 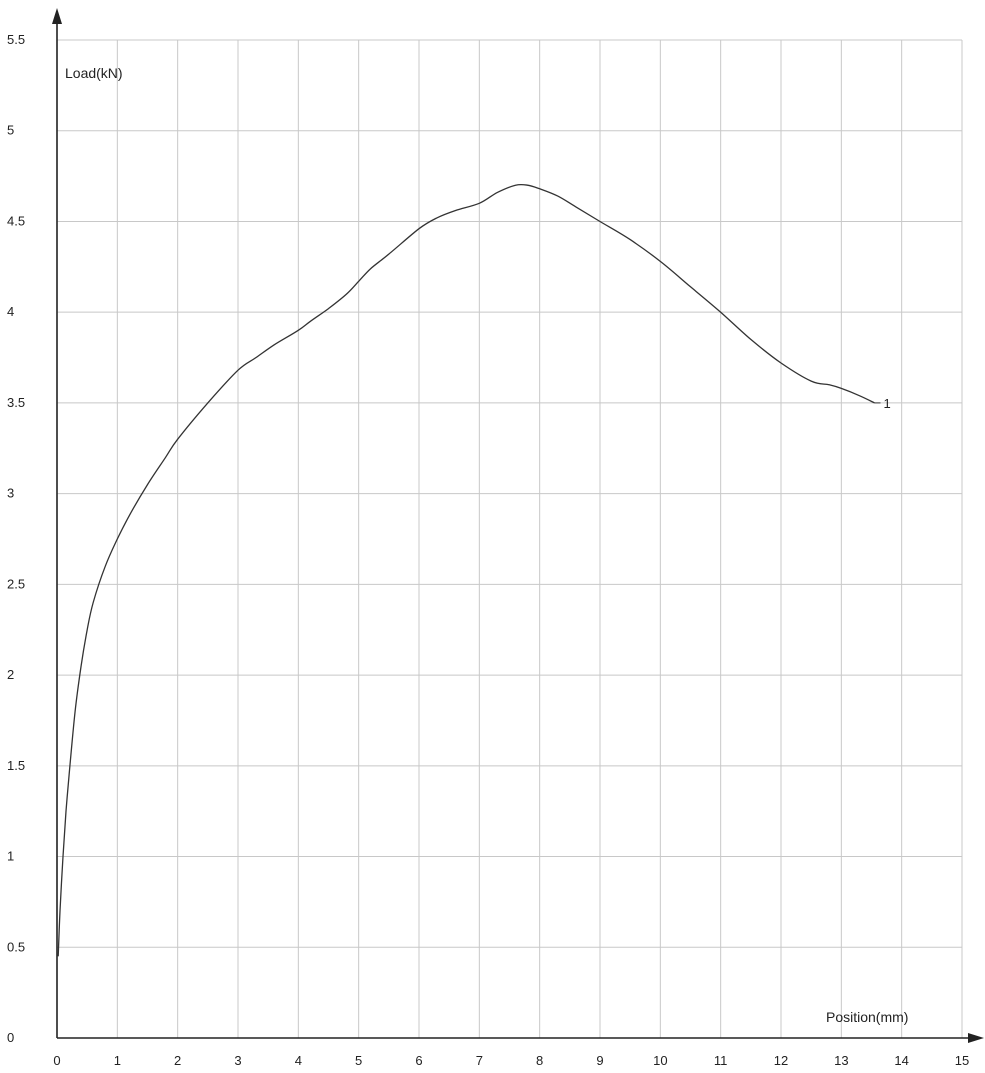 I want to click on y-axis-title: Load(kN), so click(x=94, y=73).